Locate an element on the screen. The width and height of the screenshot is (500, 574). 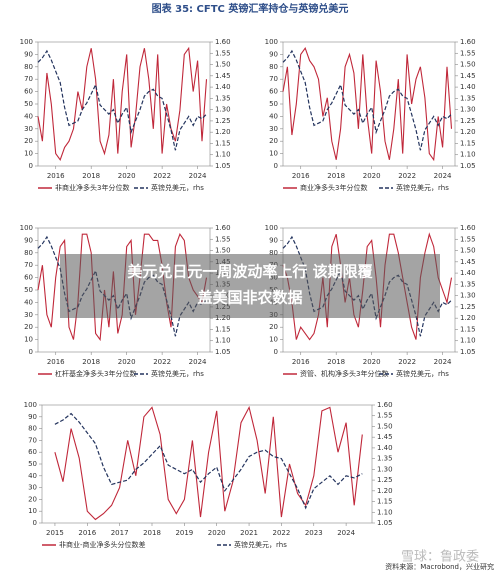
y-tick-label: 70 is located at coordinates (28, 79).